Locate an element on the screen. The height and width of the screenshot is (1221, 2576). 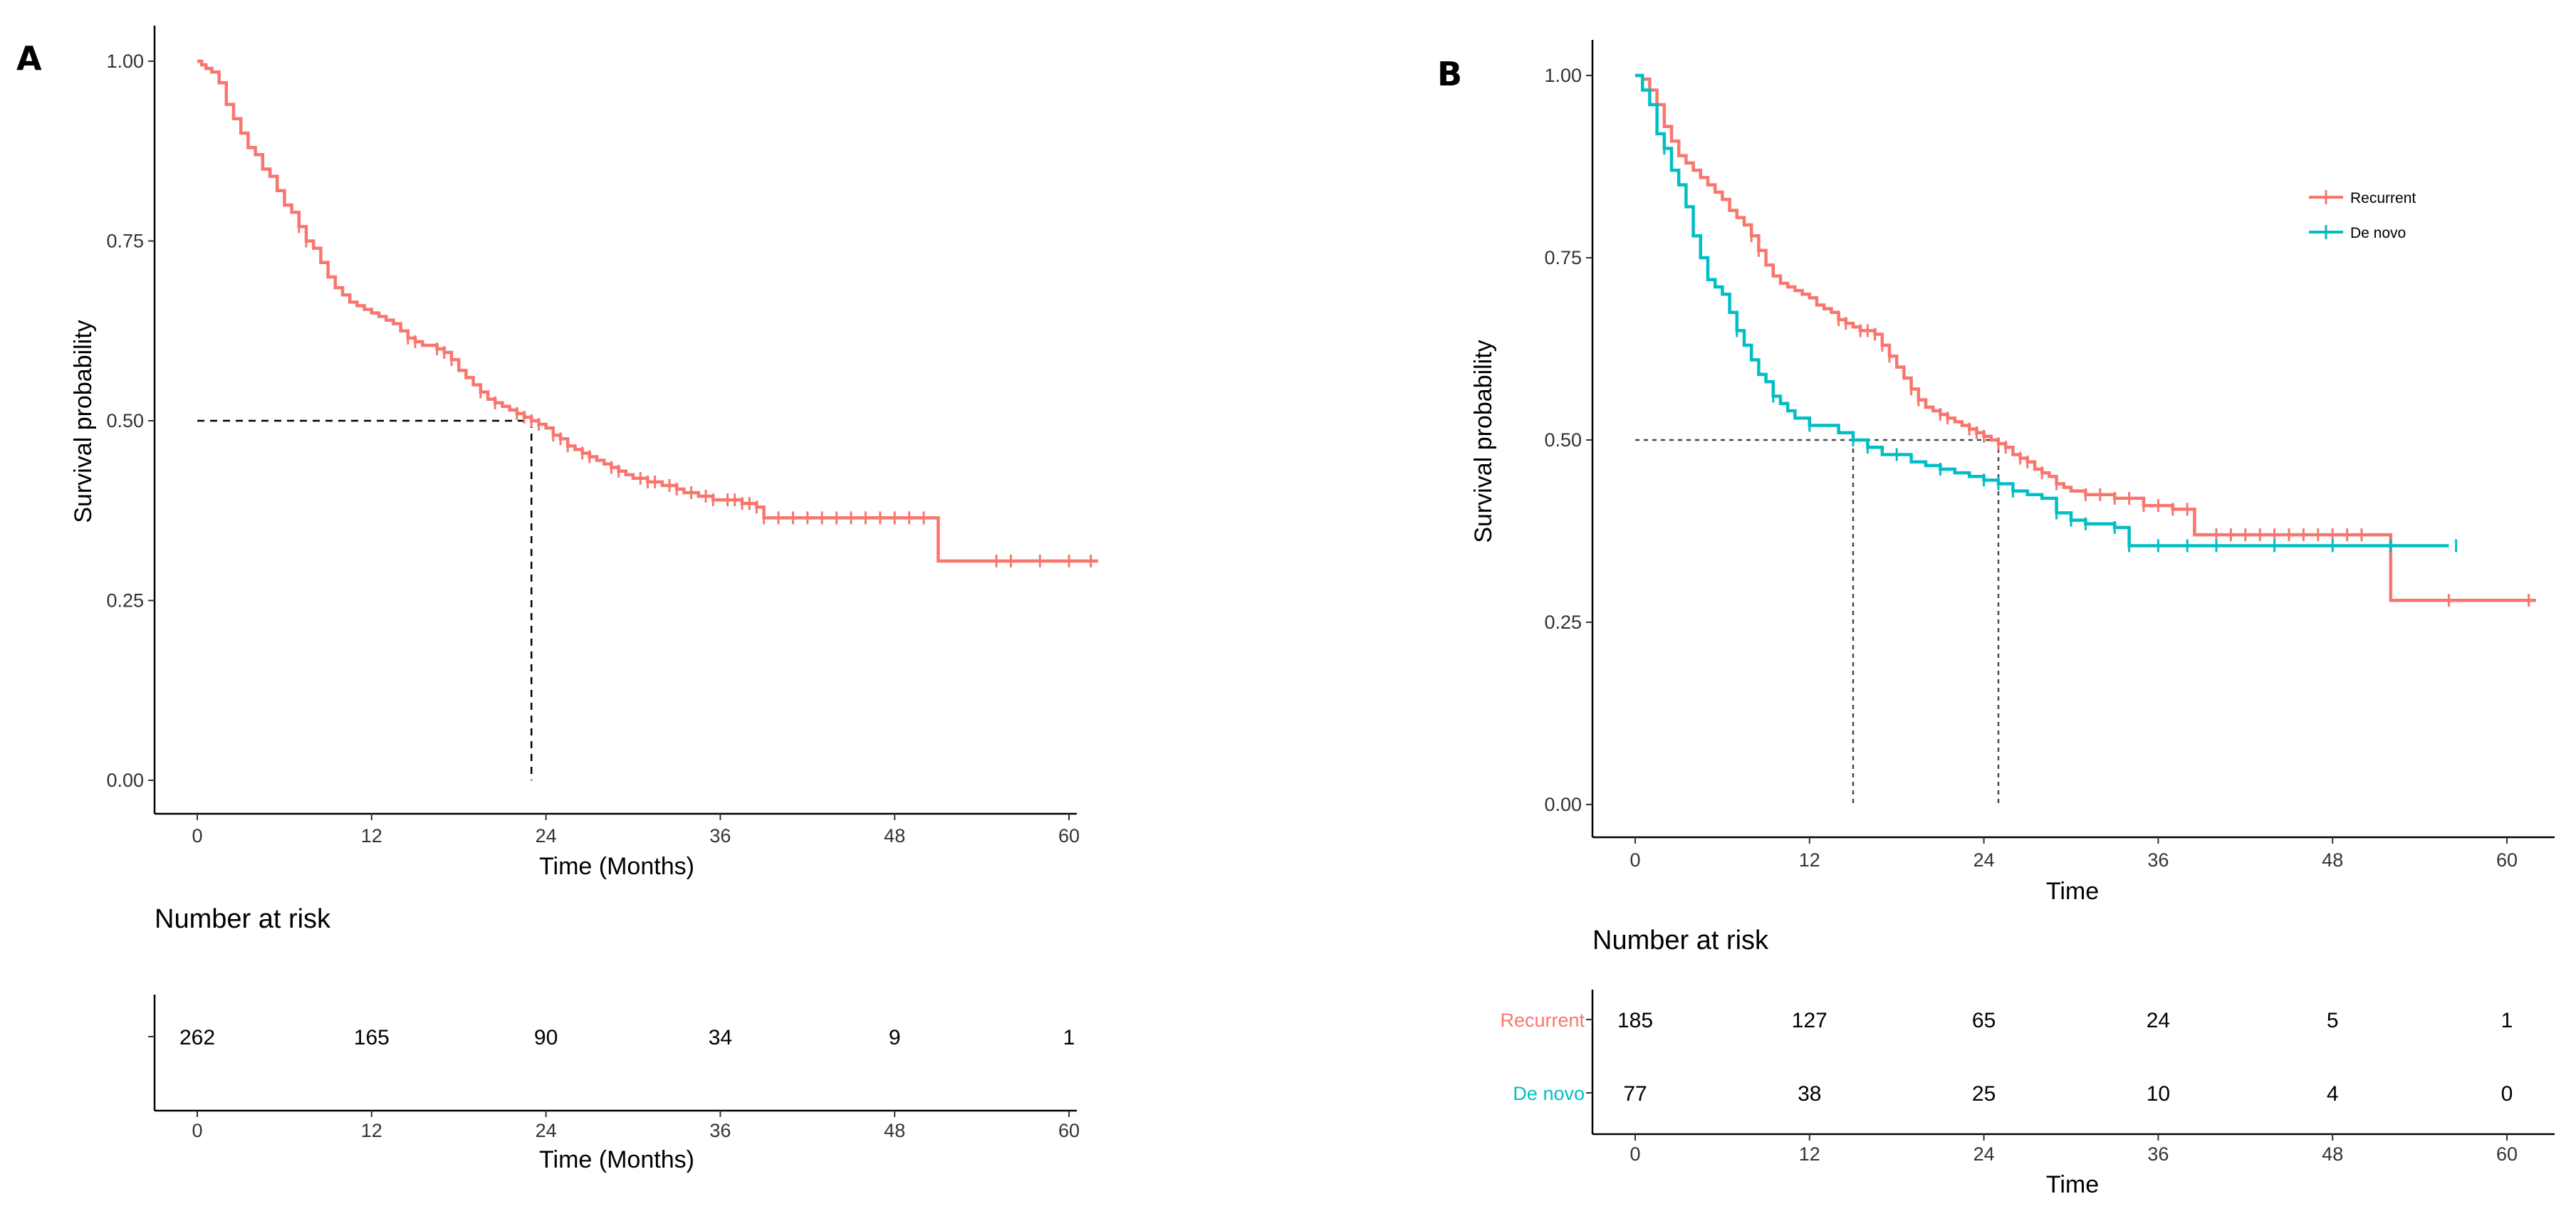
risk-count: 38 is located at coordinates (1809, 1094).